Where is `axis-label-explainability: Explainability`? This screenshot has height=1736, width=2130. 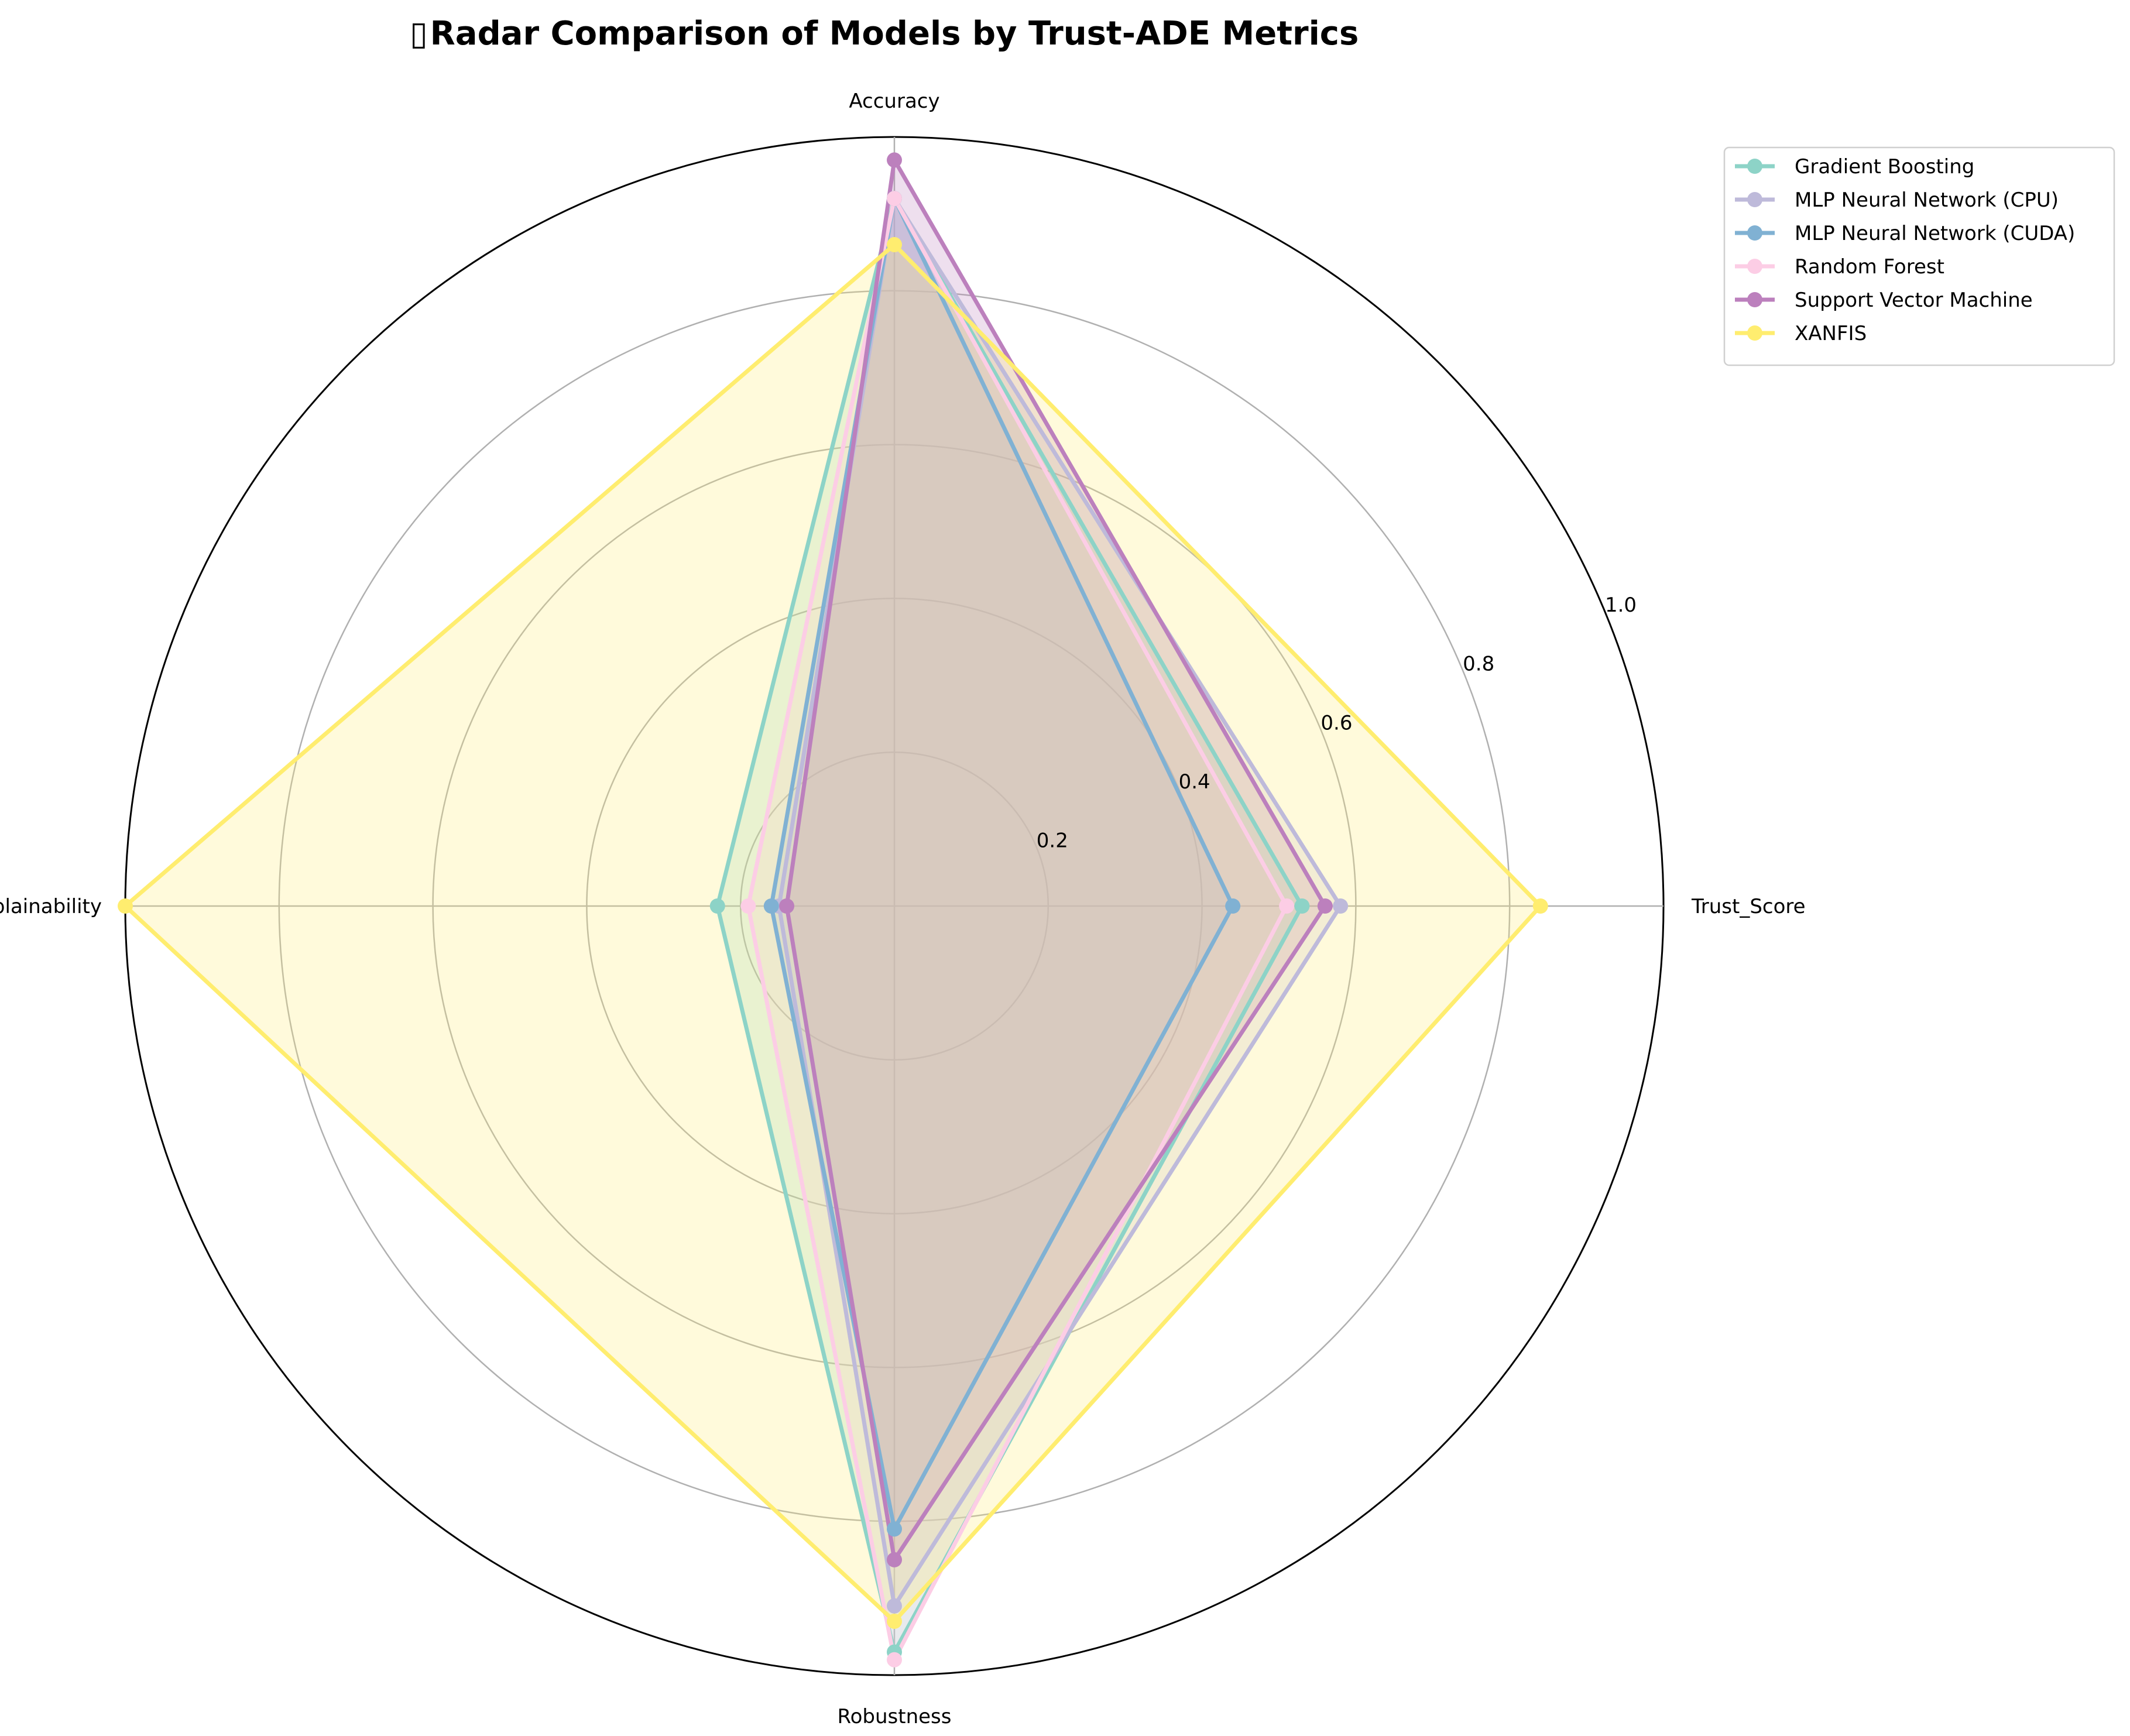
axis-label-explainability: Explainability is located at coordinates (51, 907).